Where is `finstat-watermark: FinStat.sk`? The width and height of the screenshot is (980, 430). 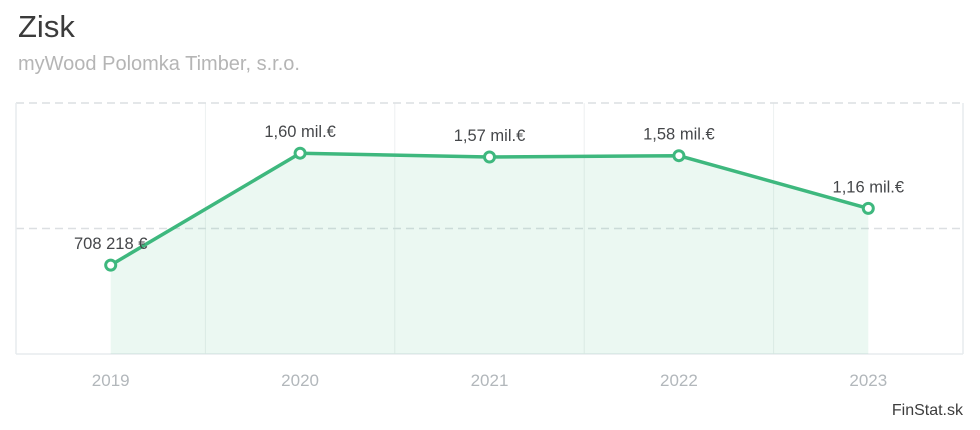 finstat-watermark: FinStat.sk is located at coordinates (927, 410).